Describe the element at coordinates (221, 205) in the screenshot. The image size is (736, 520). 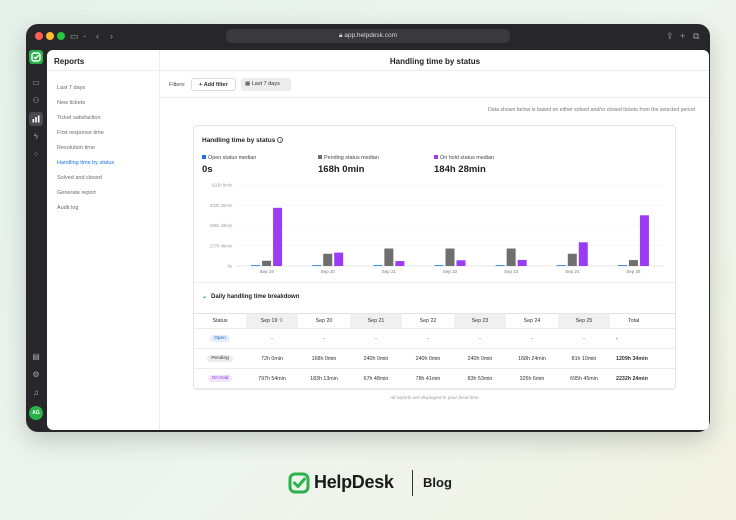
I see `y-tick-label: 833h 20min` at that location.